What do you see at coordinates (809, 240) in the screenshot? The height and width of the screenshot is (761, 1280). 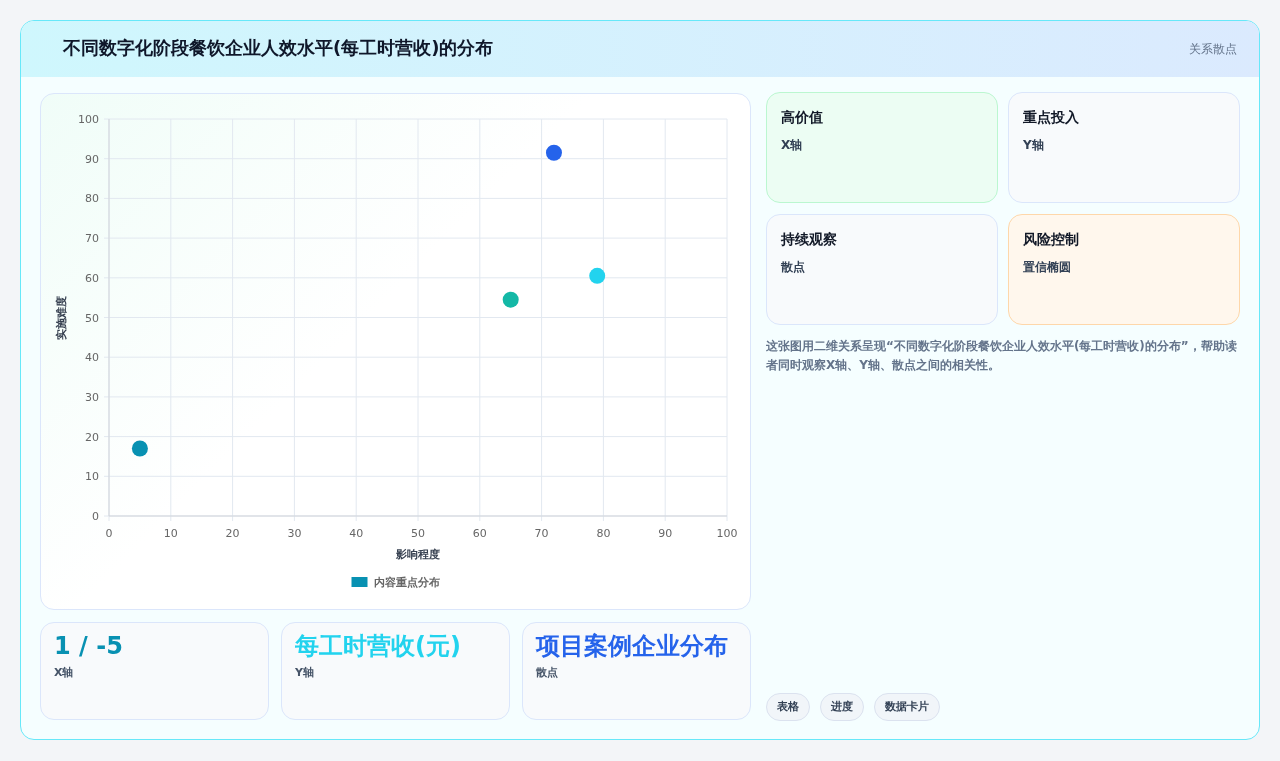 I see `text: 持续观察` at bounding box center [809, 240].